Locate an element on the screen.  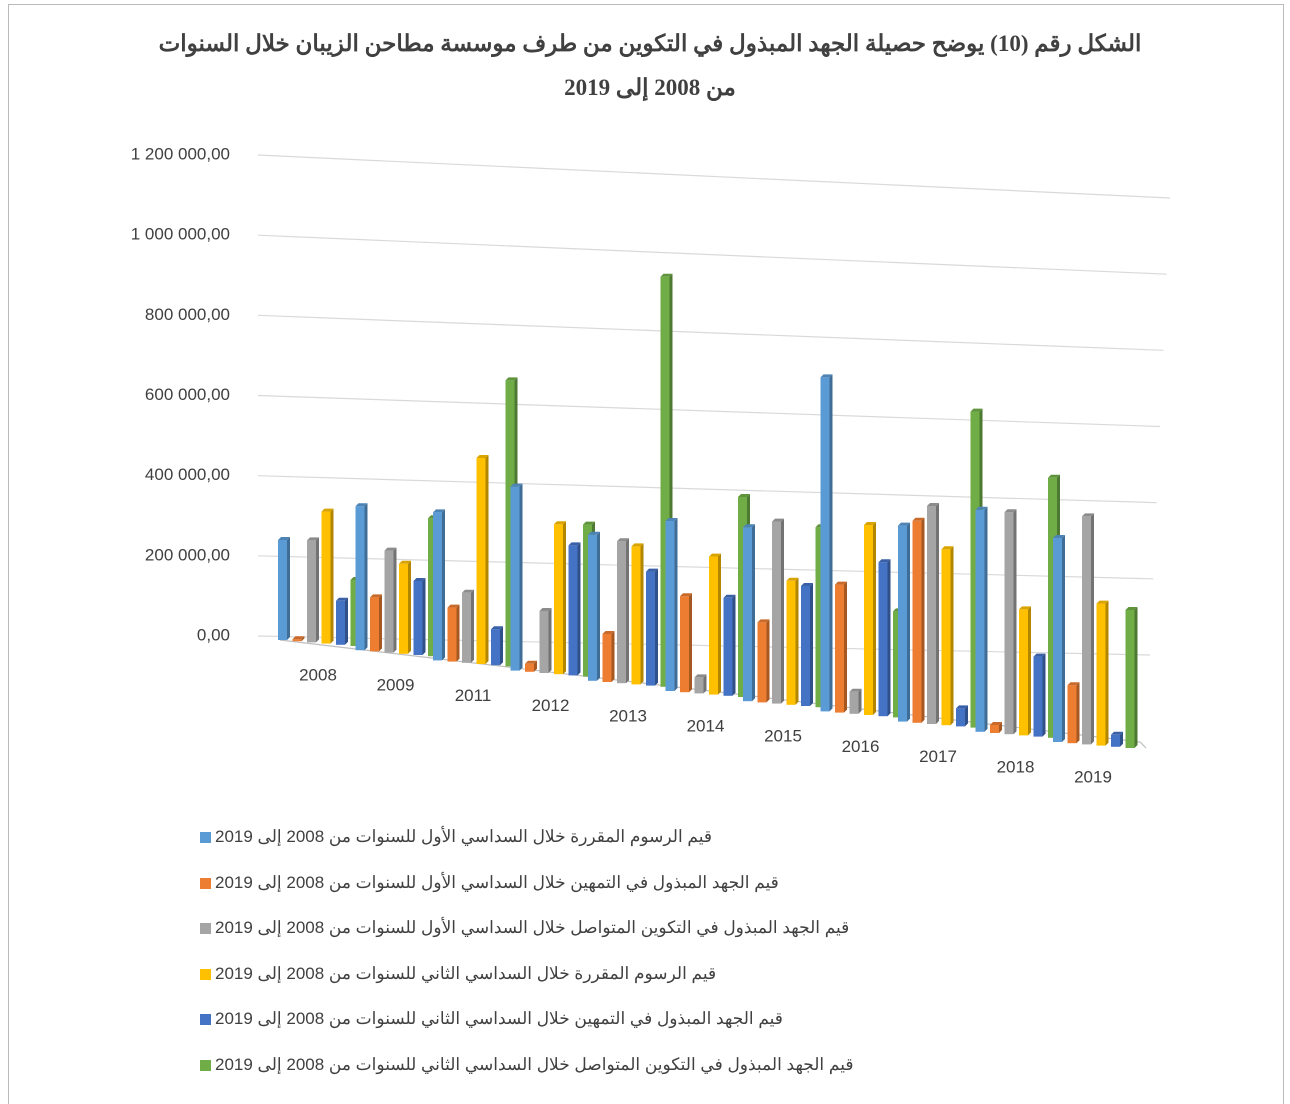
x-tick-label: 2011 is located at coordinates (473, 695).